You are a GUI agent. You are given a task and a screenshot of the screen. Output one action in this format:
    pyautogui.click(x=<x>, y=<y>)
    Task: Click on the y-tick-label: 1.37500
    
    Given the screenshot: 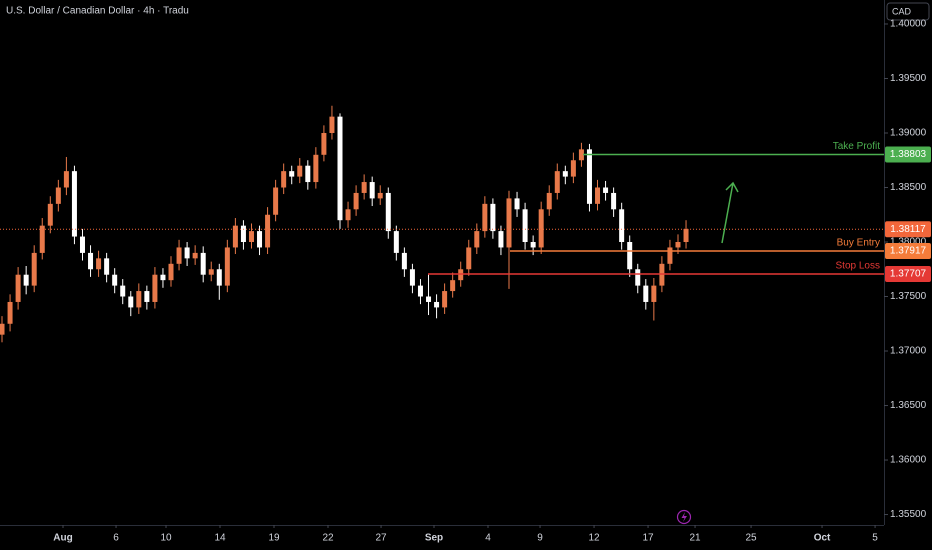 What is the action you would take?
    pyautogui.click(x=908, y=296)
    